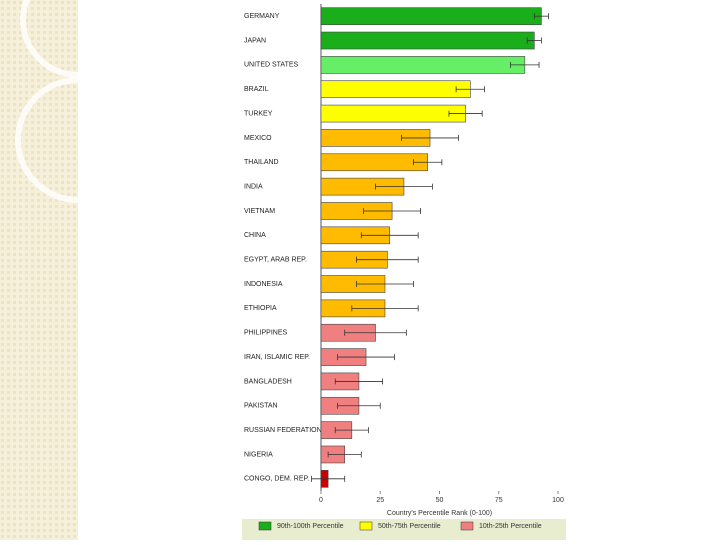 The height and width of the screenshot is (545, 720). Describe the element at coordinates (275, 260) in the screenshot. I see `category-label: EGYPT, ARAB REP.` at that location.